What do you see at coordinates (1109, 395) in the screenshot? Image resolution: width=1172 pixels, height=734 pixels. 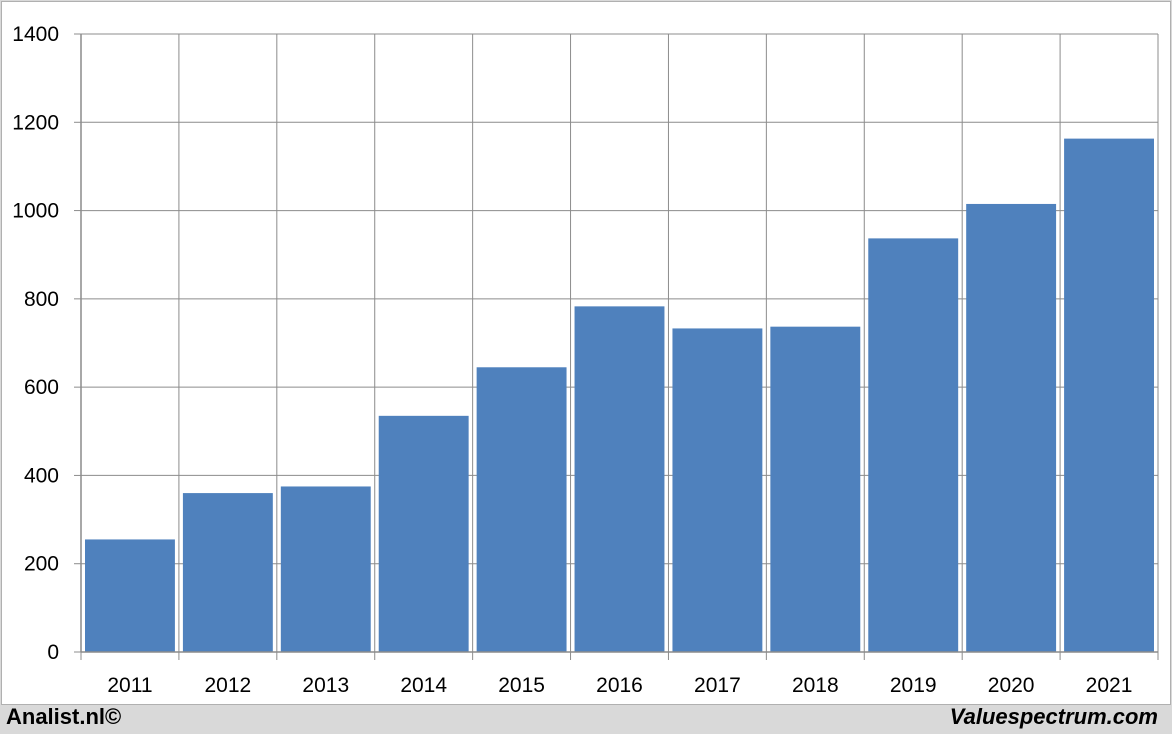 I see `bar-2021` at bounding box center [1109, 395].